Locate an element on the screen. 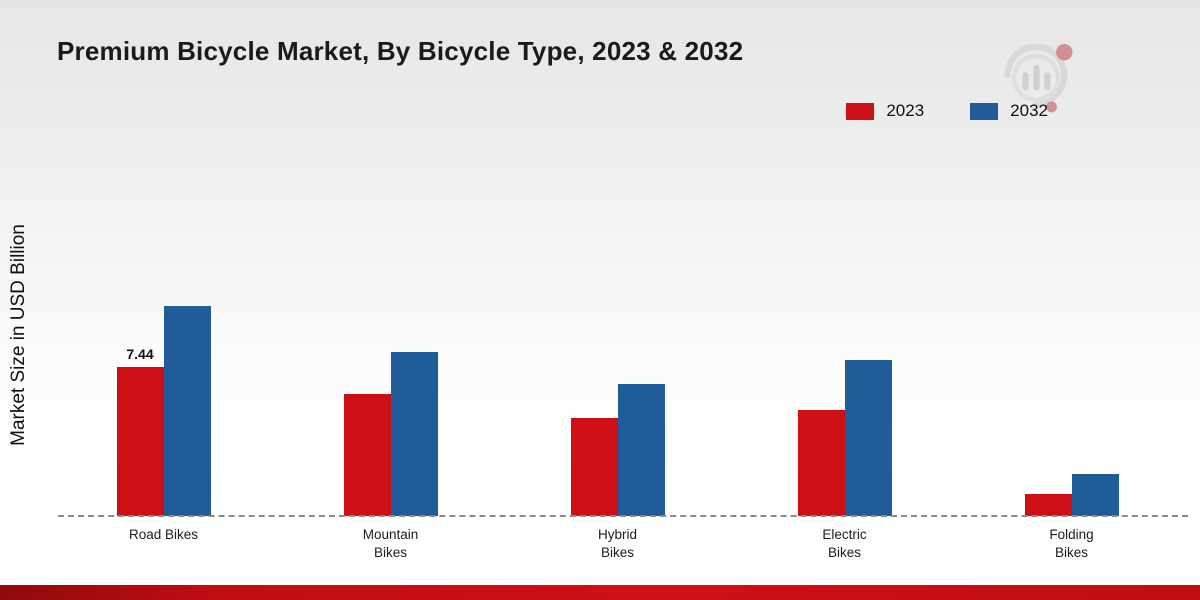 The width and height of the screenshot is (1200, 600). bar-2032-road-bikes is located at coordinates (187, 411).